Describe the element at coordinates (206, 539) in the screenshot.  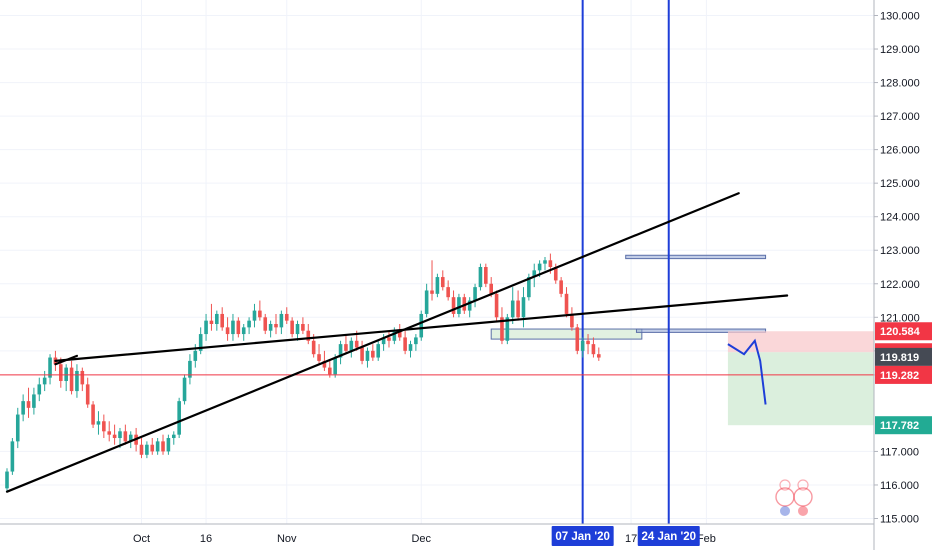
I see `x-tick-label: 16` at that location.